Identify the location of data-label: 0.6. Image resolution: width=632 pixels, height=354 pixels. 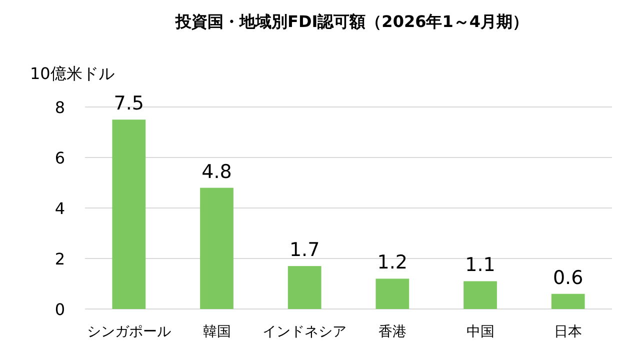
(568, 277).